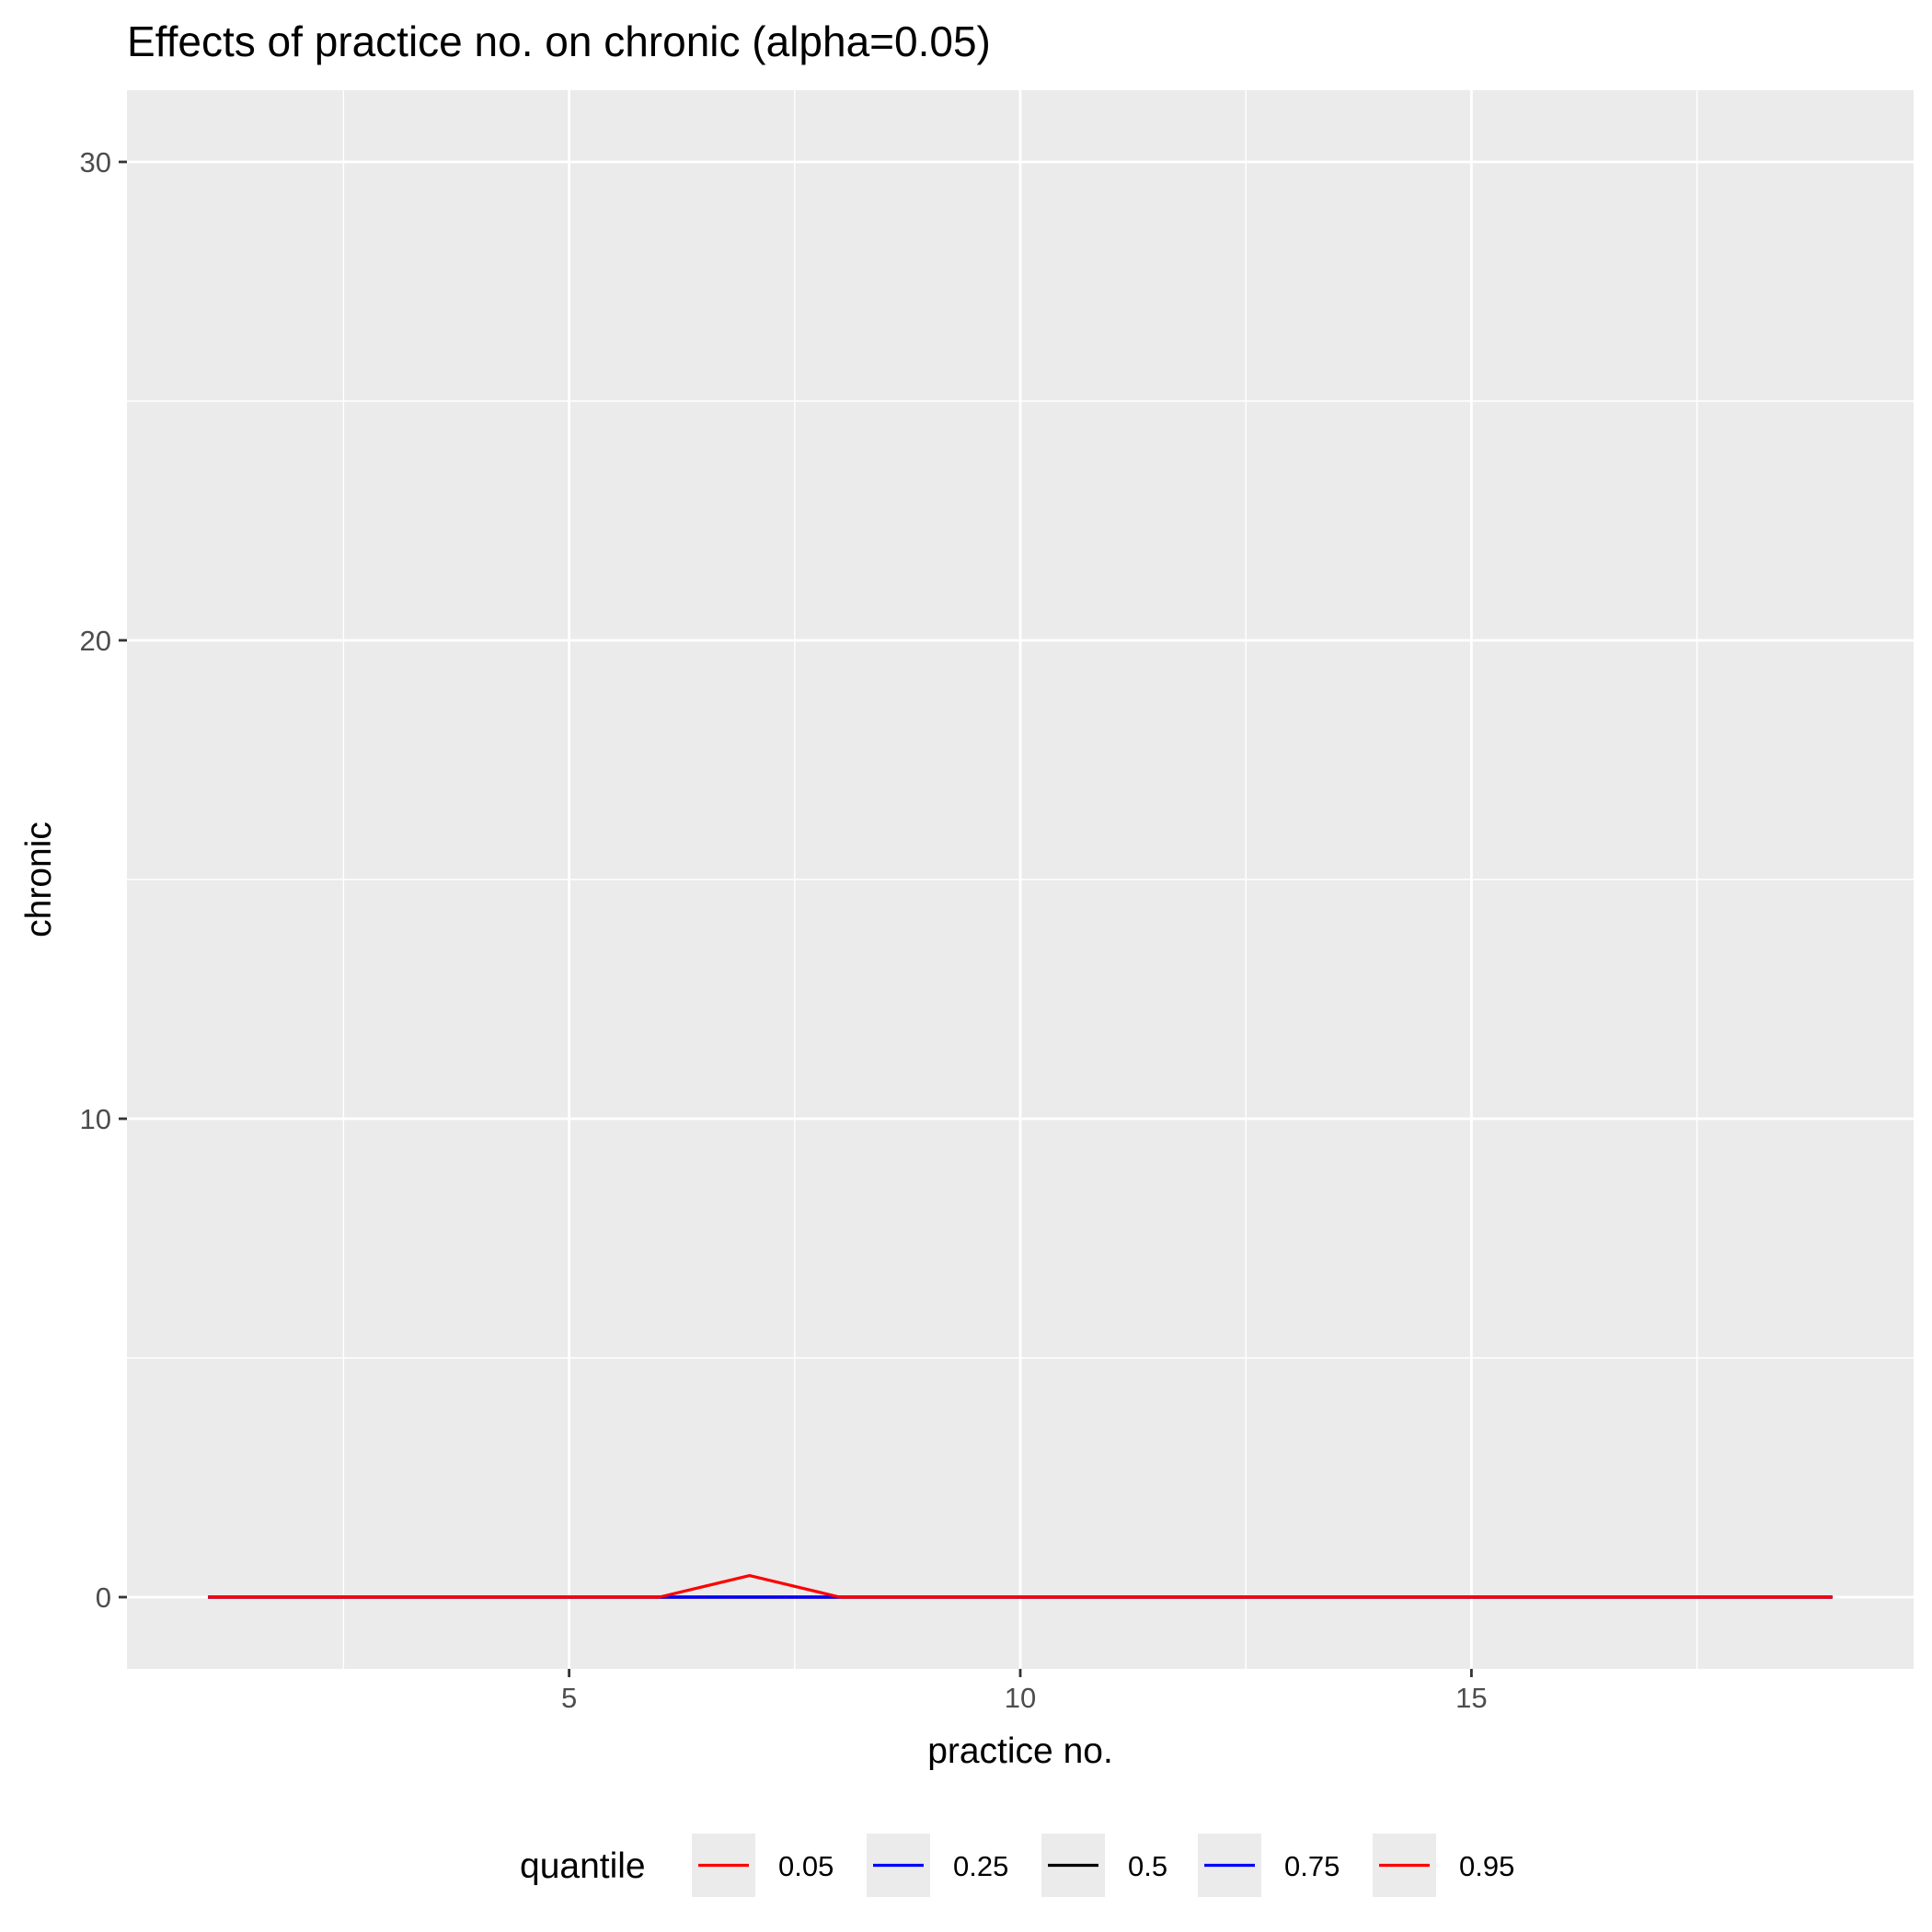 This screenshot has width=1932, height=1932. I want to click on legend-label-2: 0.5, so click(1147, 1866).